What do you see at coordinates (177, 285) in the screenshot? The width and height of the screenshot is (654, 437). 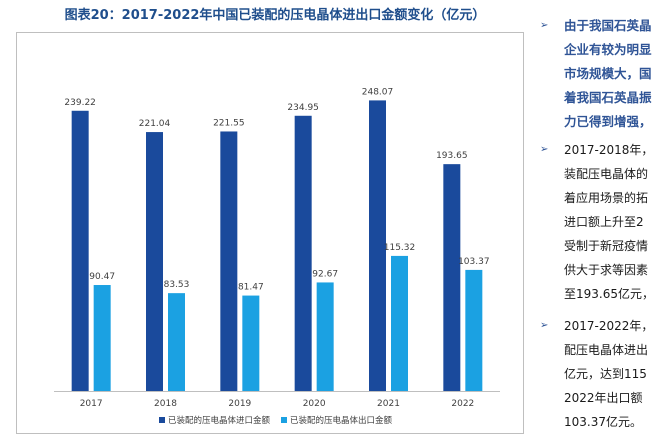 I see `export-value-label: 83.53` at bounding box center [177, 285].